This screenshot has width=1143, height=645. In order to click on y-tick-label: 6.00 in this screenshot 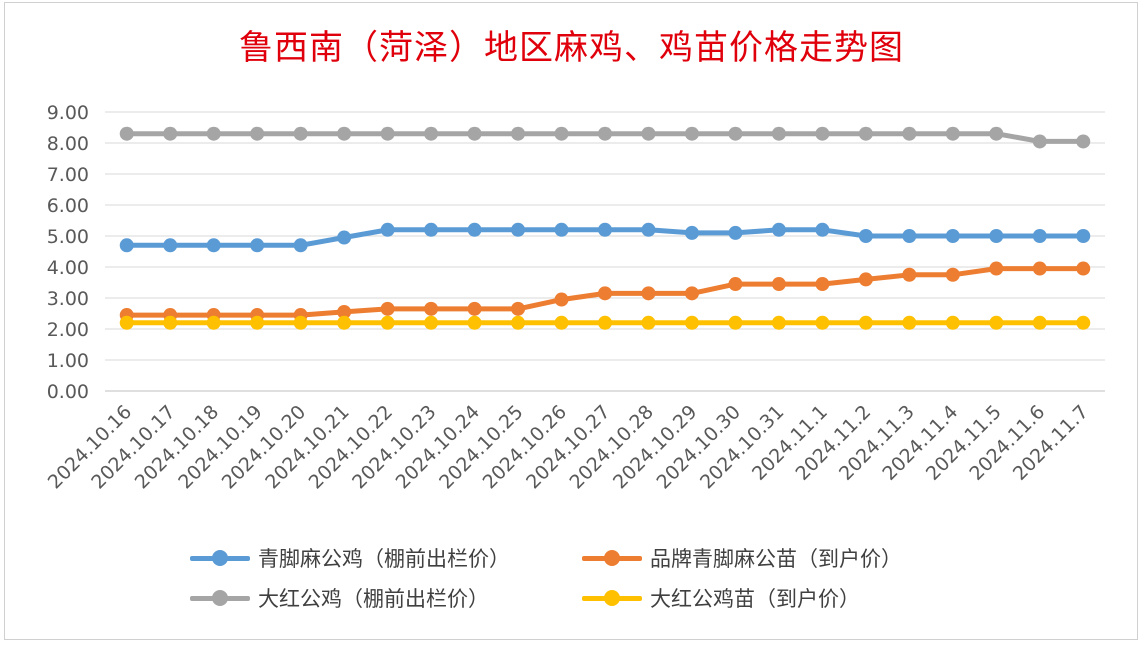, I will do `click(68, 206)`.